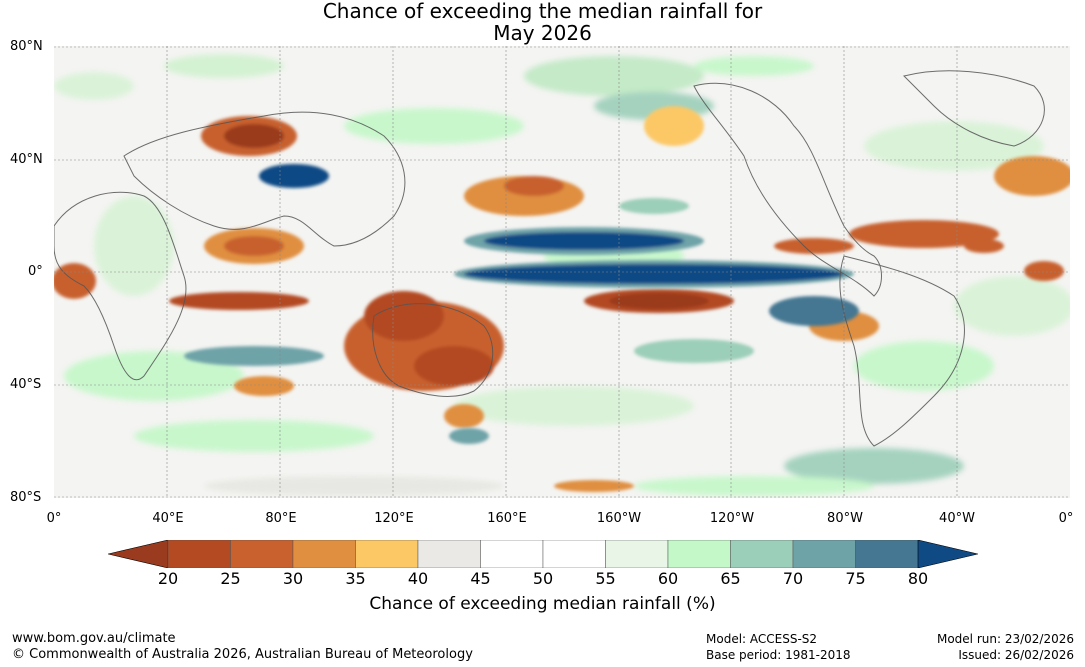  I want to click on colorbar-tick-label: 45, so click(480, 578).